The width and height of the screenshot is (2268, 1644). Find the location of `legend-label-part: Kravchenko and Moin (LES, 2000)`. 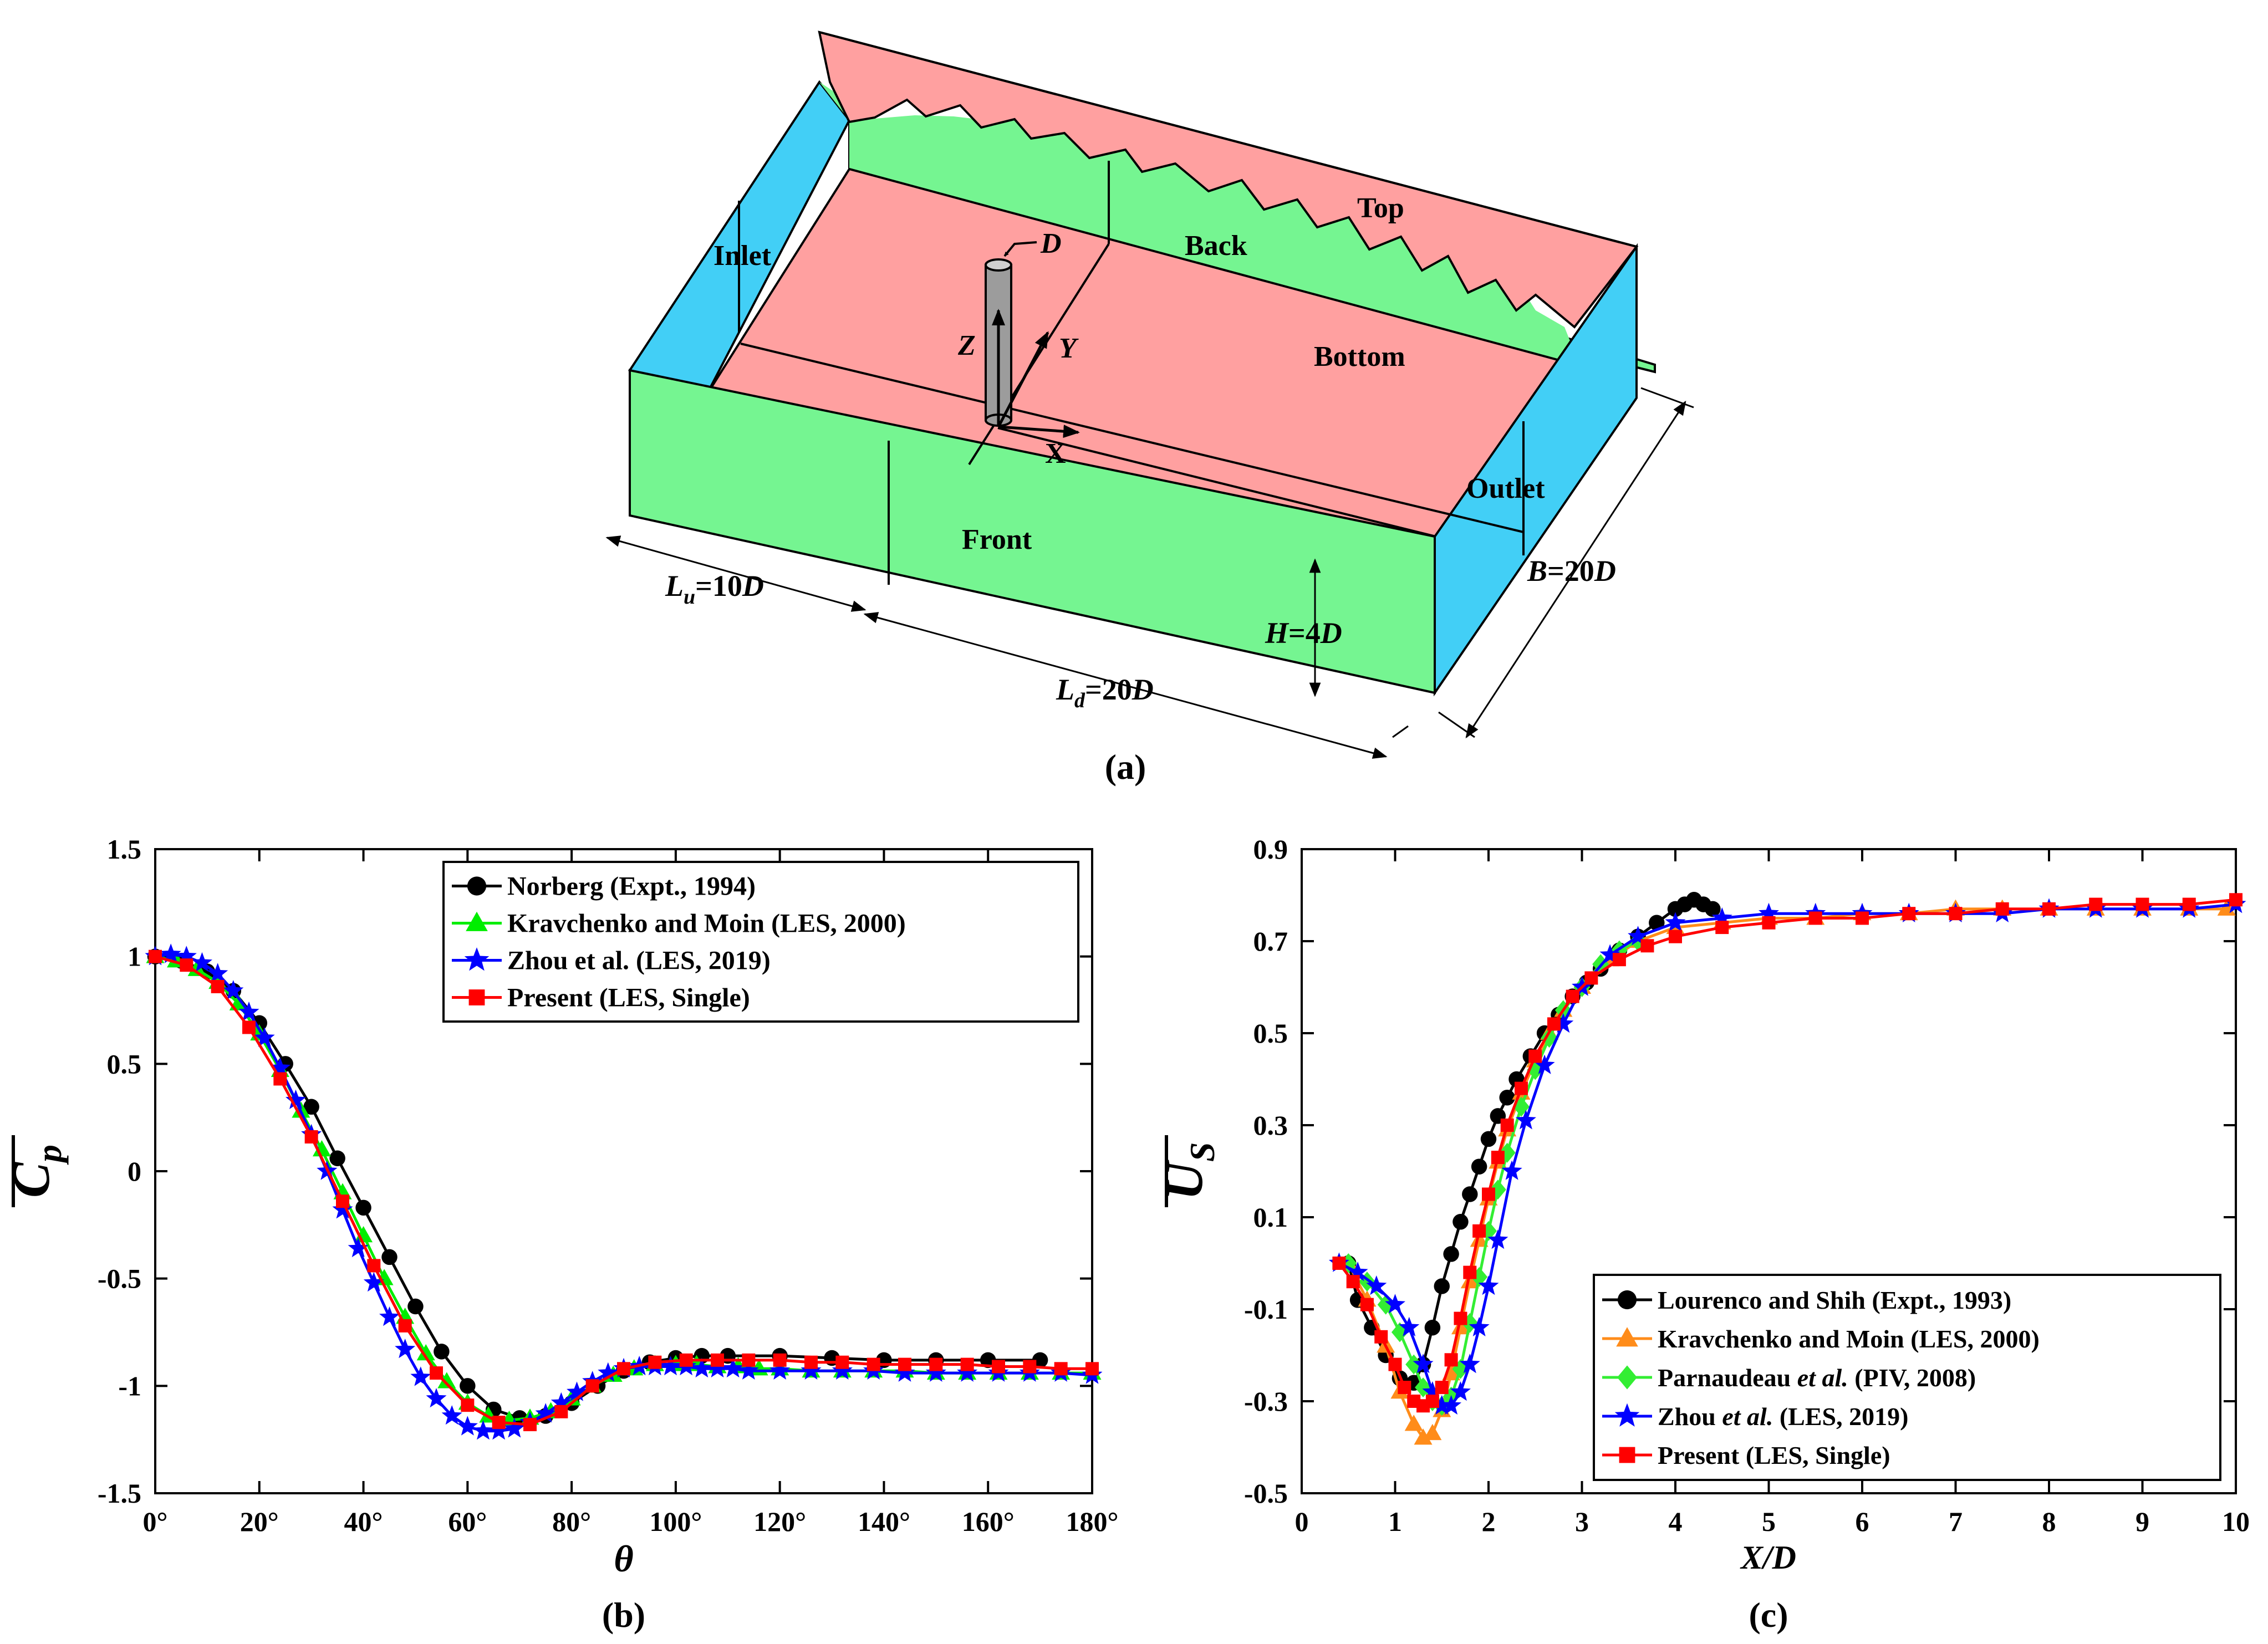

legend-label-part: Kravchenko and Moin (LES, 2000) is located at coordinates (1849, 1339).